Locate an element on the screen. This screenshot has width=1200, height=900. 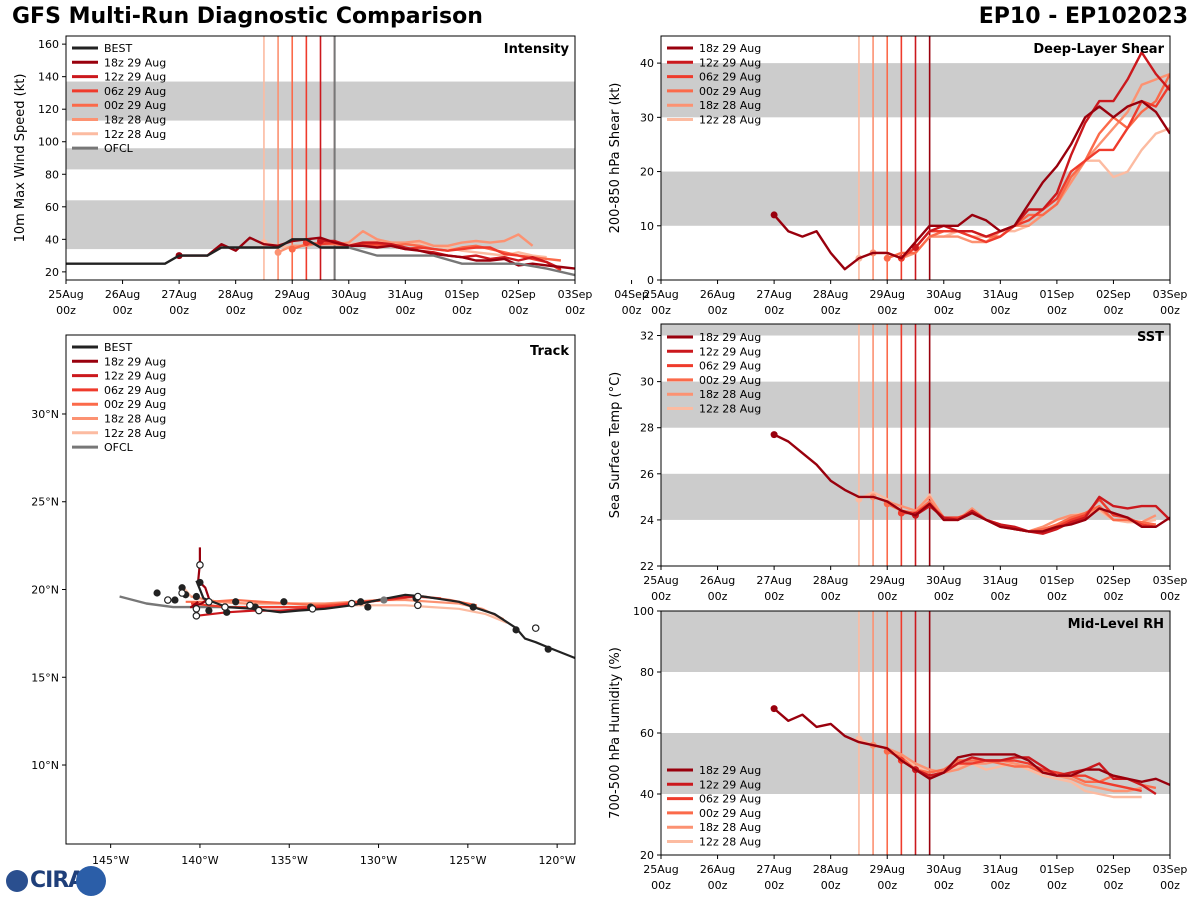
y-tick-label: 0 is located at coordinates (650, 280).